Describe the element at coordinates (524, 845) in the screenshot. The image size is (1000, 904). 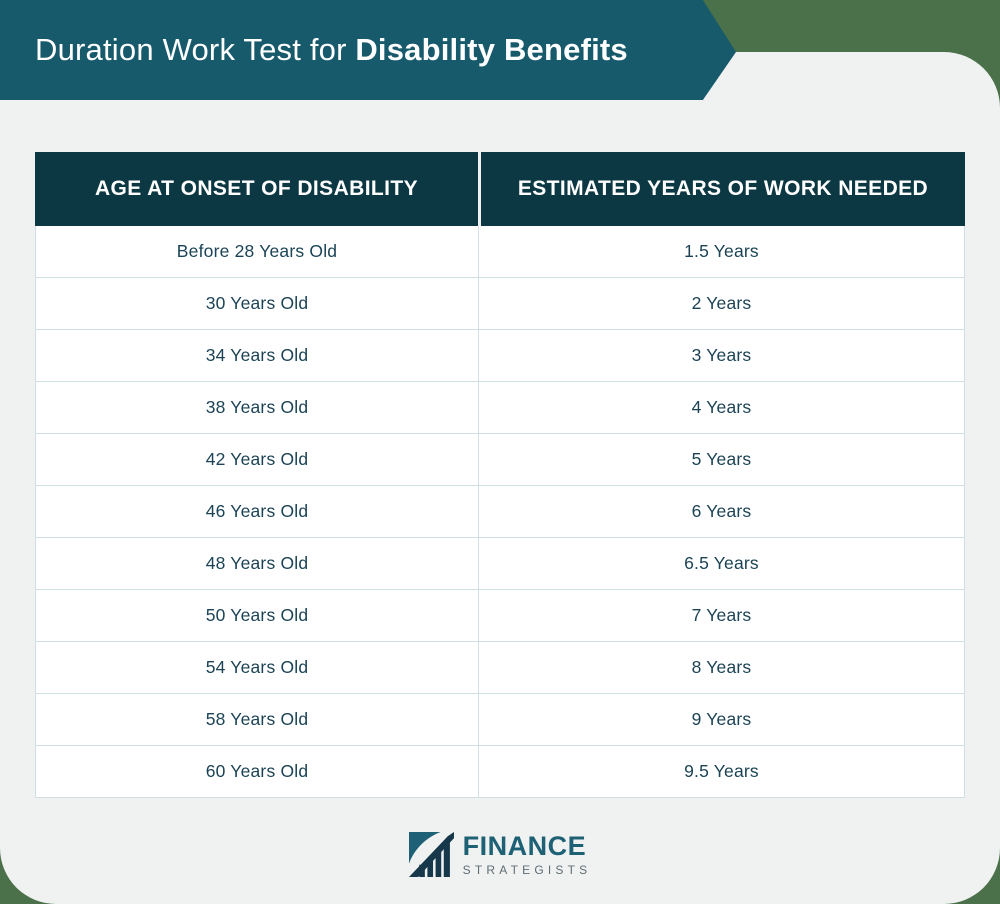
I see `logo-brand-text: FINANCE` at that location.